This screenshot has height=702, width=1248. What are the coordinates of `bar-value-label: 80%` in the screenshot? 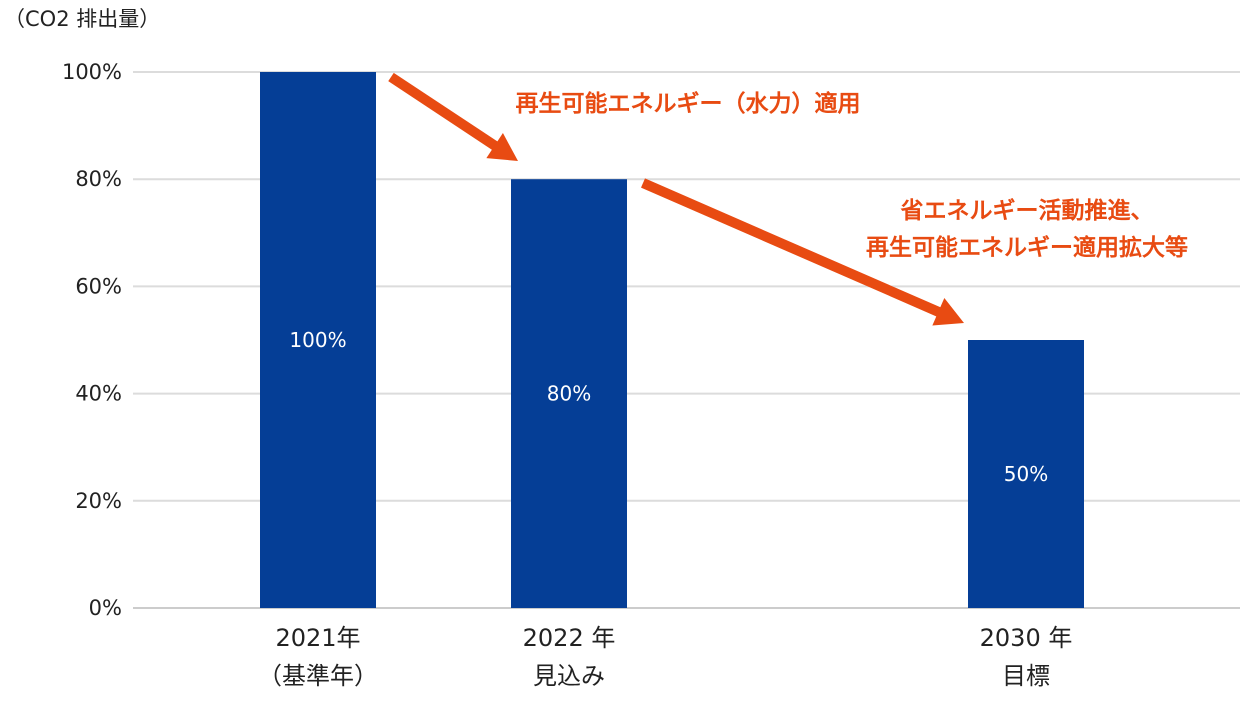 It's located at (569, 394).